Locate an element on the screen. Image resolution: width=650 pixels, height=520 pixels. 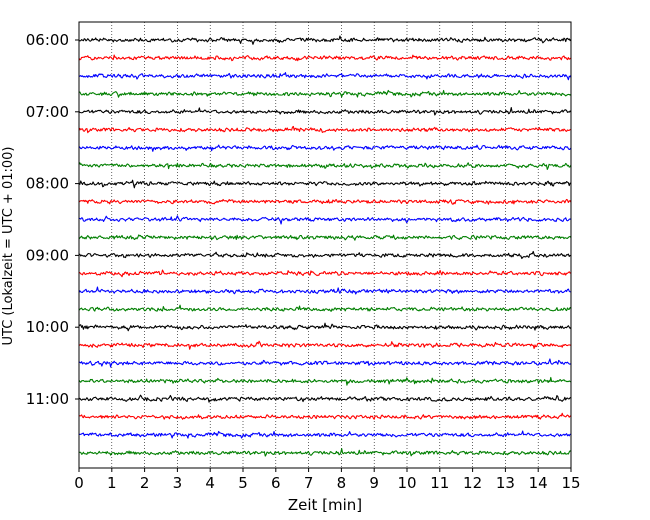
y-axis-label: UTC (Lokalzeit = UTC + 01:00) is located at coordinates (8, 246).